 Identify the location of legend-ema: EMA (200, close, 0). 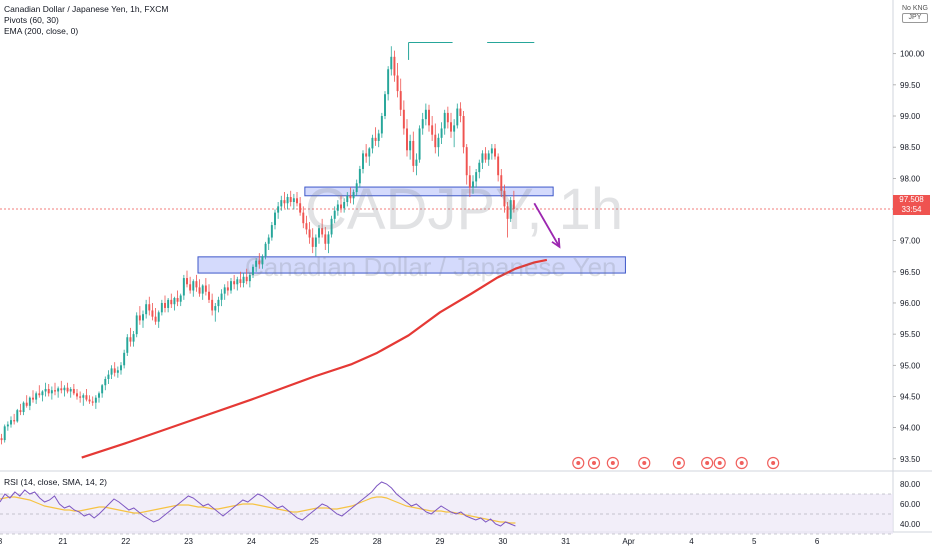
(41, 31).